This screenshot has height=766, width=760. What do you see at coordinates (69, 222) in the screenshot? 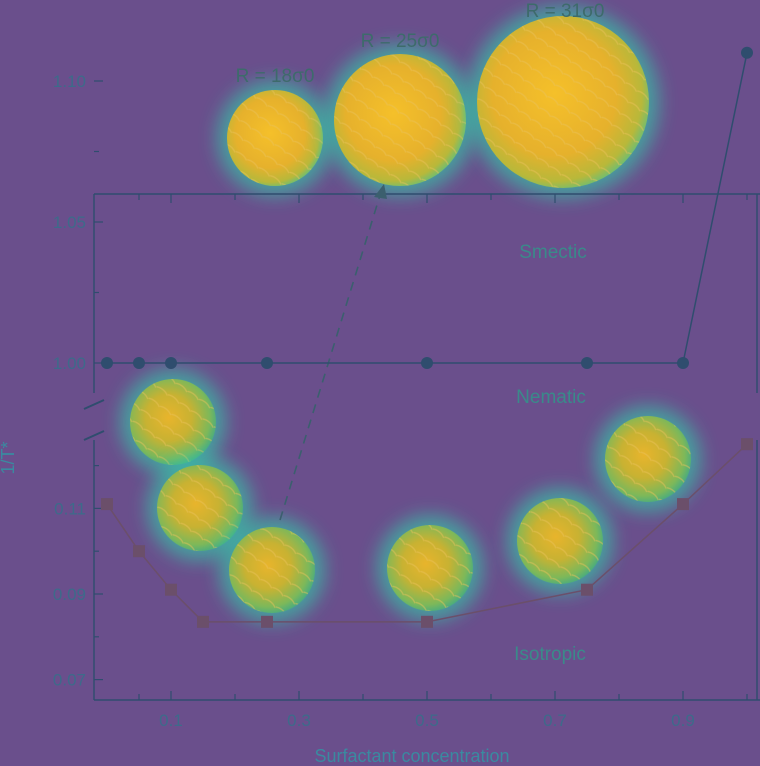
I see `upper-y-tick-label: 1.05` at bounding box center [69, 222].